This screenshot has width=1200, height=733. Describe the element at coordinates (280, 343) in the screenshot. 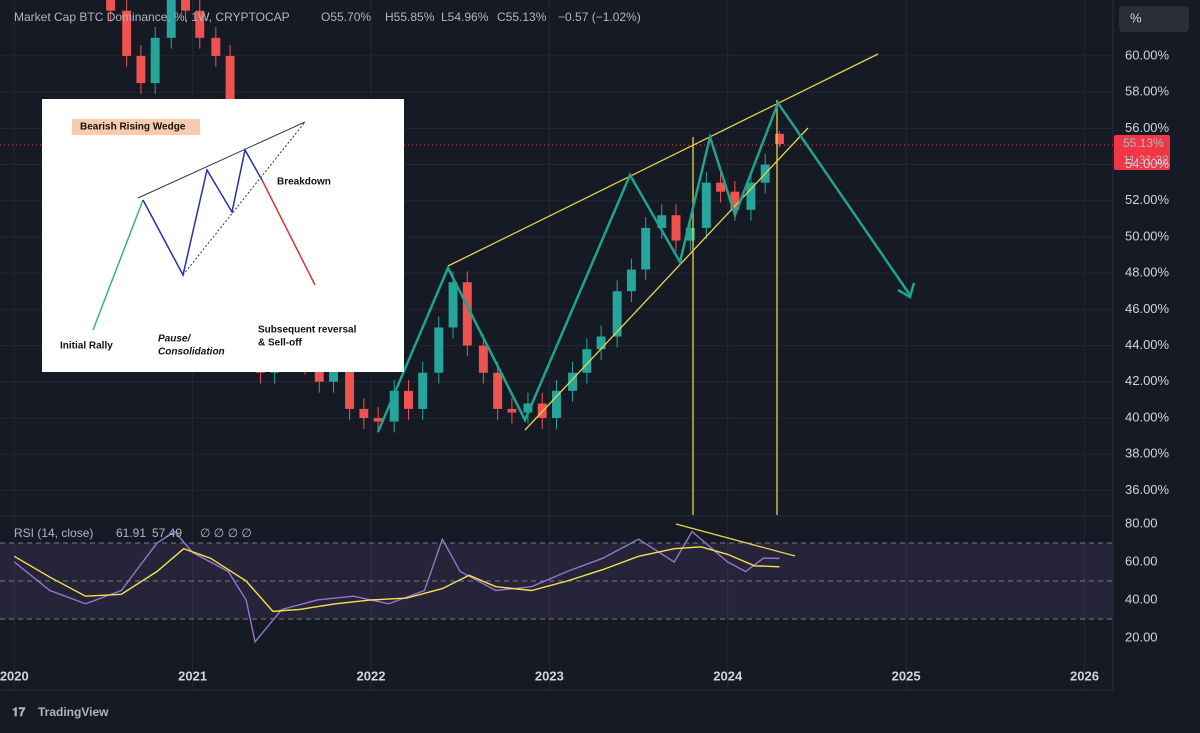

I see `inset-label: & Sell-off` at that location.